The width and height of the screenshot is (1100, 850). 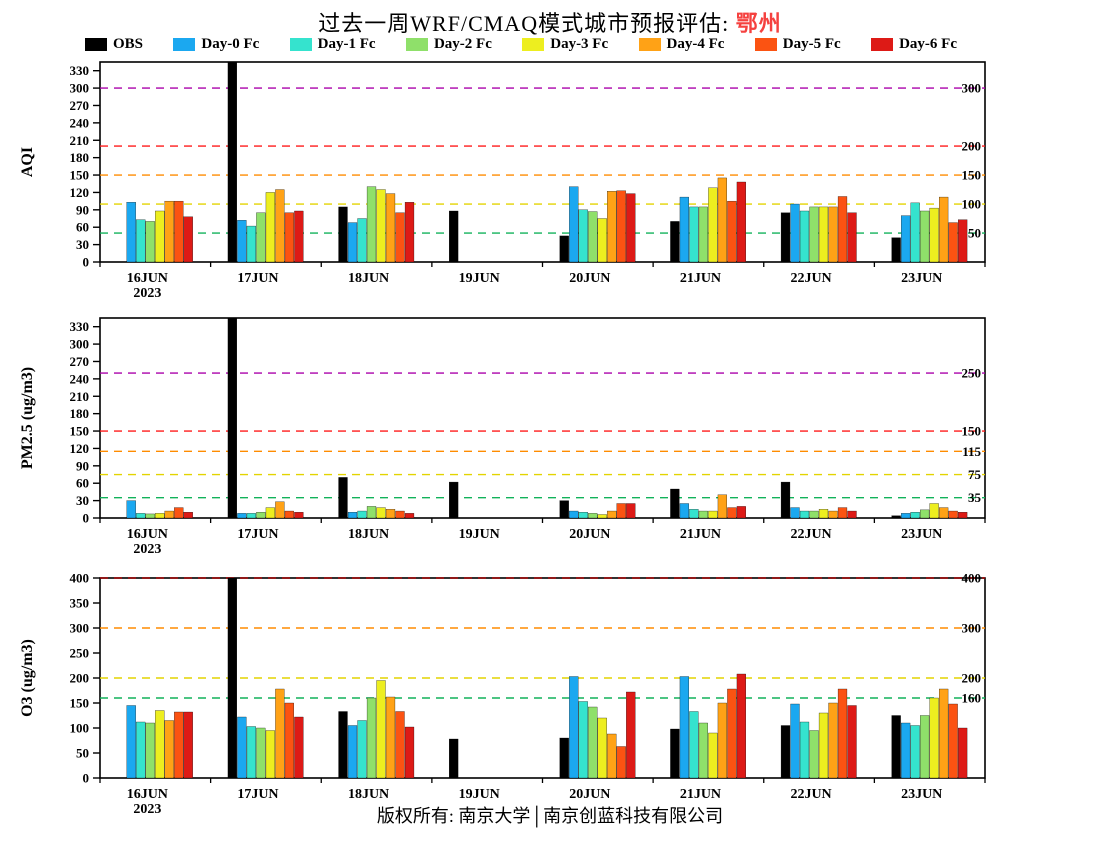 I want to click on x-tick-label: 20JUN, so click(x=589, y=794).